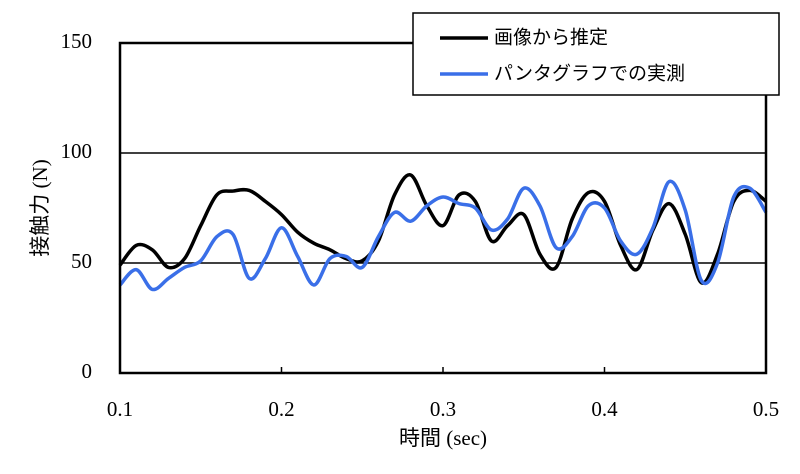  What do you see at coordinates (120, 409) in the screenshot?
I see `x-tick-label: 0.1` at bounding box center [120, 409].